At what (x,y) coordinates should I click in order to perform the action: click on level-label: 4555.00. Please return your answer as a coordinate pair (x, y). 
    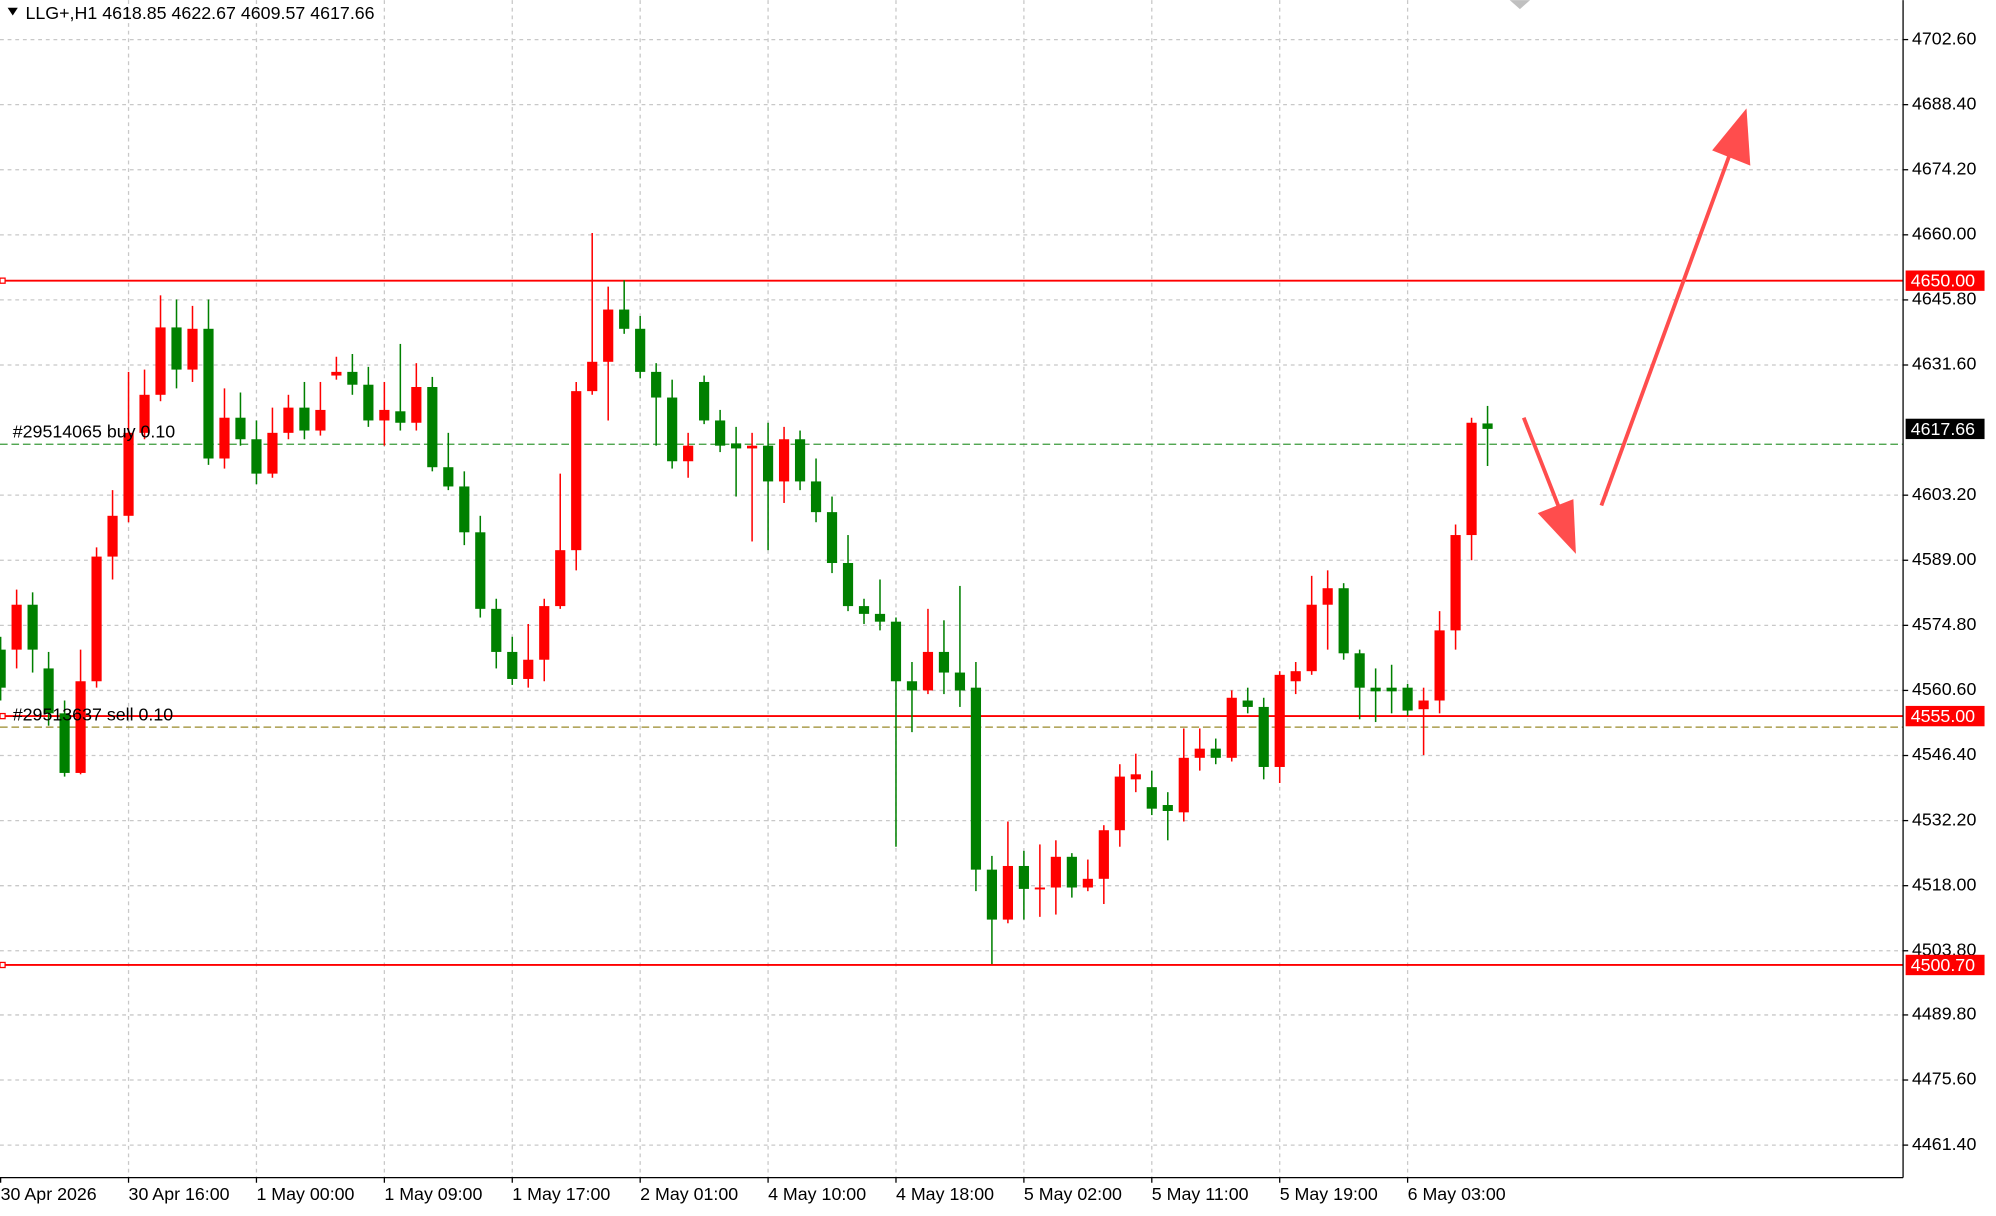
    Looking at the image, I should click on (1943, 716).